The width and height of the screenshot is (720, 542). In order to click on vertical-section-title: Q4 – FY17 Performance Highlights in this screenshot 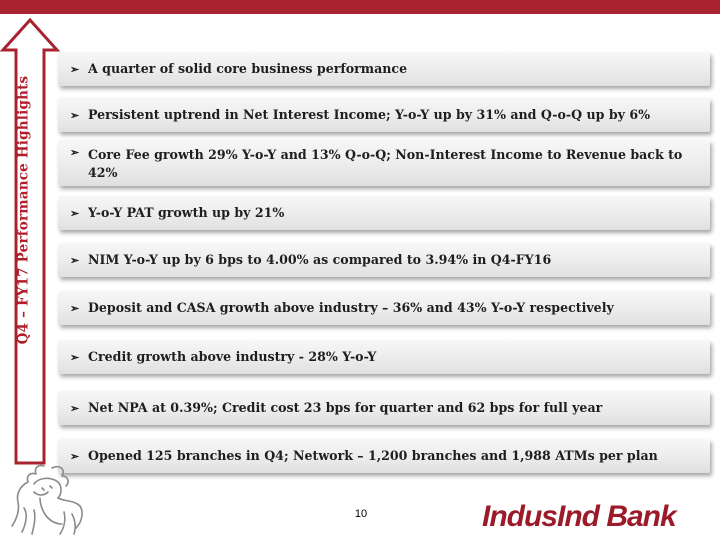, I will do `click(23, 210)`.